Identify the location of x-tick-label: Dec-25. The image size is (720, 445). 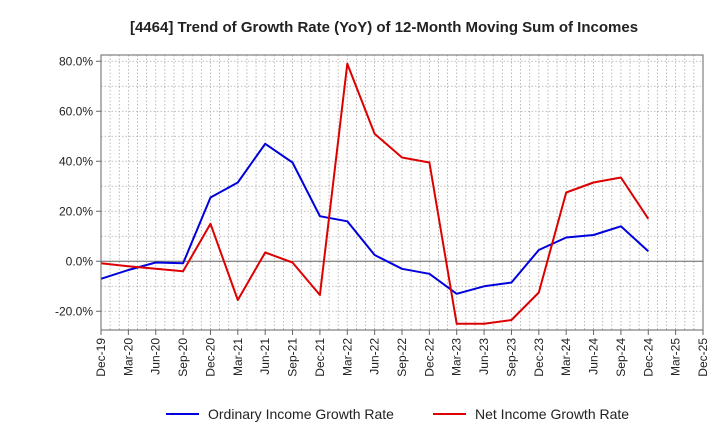
(703, 357).